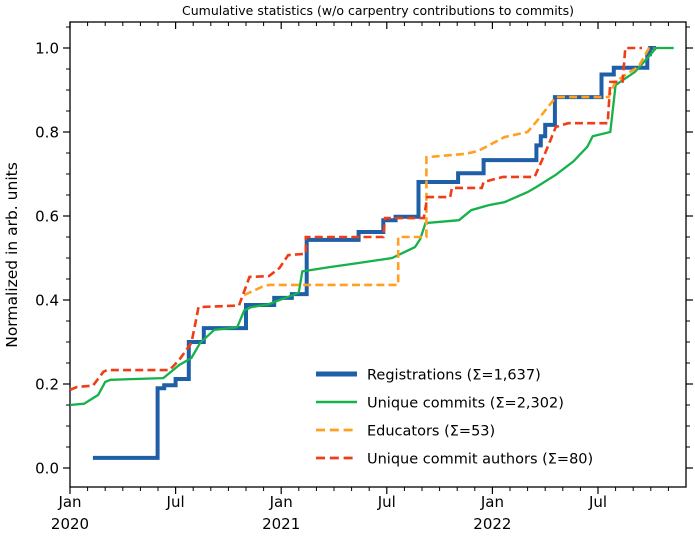 This screenshot has height=542, width=695. Describe the element at coordinates (47, 385) in the screenshot. I see `y-tick-label: 0.2` at that location.